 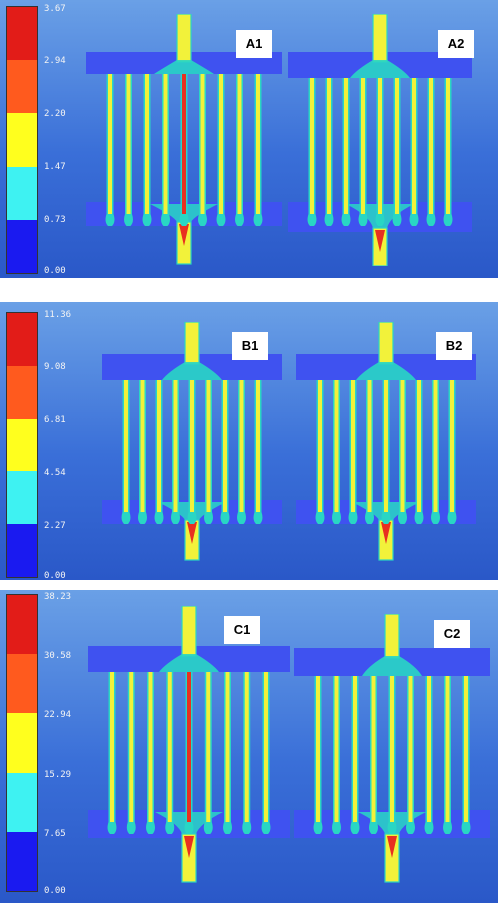 What do you see at coordinates (58, 656) in the screenshot?
I see `scale-tick: 30.58` at bounding box center [58, 656].